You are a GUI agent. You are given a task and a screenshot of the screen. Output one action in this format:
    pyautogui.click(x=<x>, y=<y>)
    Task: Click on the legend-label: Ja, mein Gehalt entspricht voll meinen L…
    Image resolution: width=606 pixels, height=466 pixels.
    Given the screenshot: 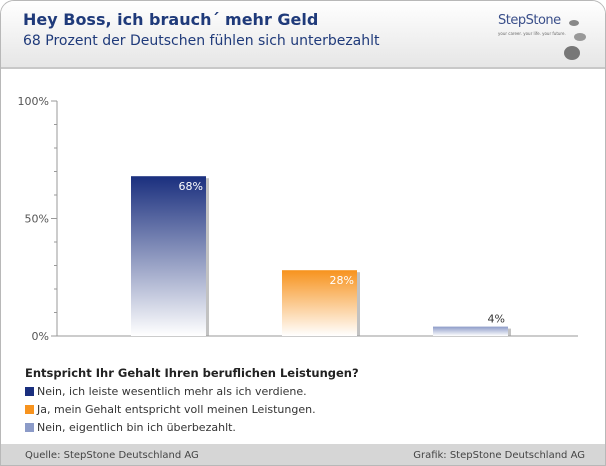 What is the action you would take?
    pyautogui.click(x=176, y=409)
    